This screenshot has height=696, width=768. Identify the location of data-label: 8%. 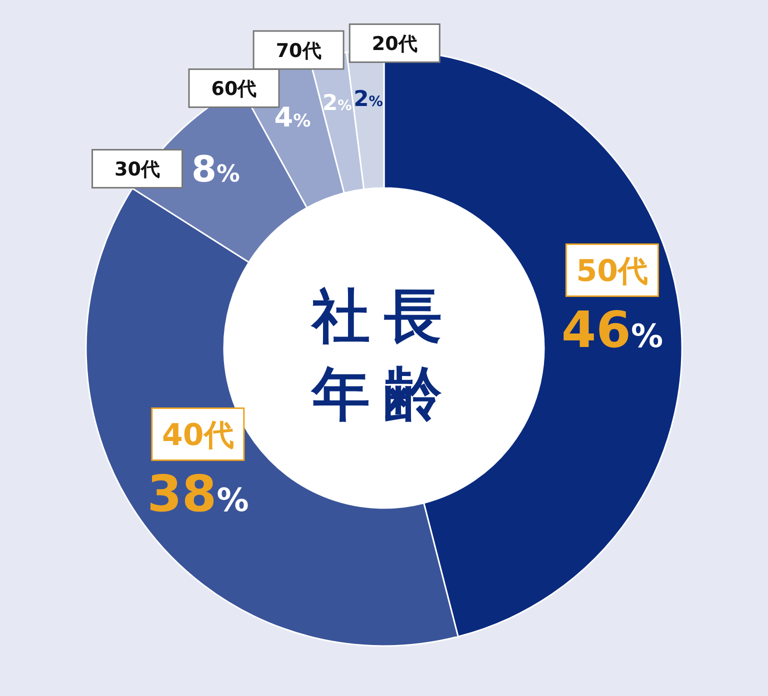
(215, 169).